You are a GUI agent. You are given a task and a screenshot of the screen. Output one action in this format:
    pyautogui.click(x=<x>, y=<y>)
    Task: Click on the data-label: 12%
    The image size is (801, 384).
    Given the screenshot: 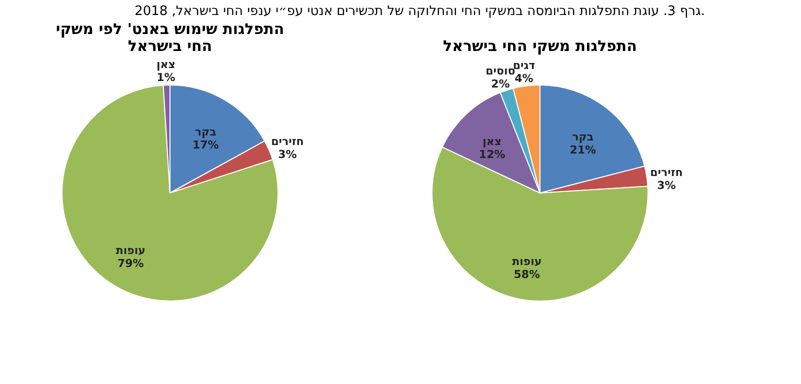 What is the action you would take?
    pyautogui.click(x=492, y=154)
    